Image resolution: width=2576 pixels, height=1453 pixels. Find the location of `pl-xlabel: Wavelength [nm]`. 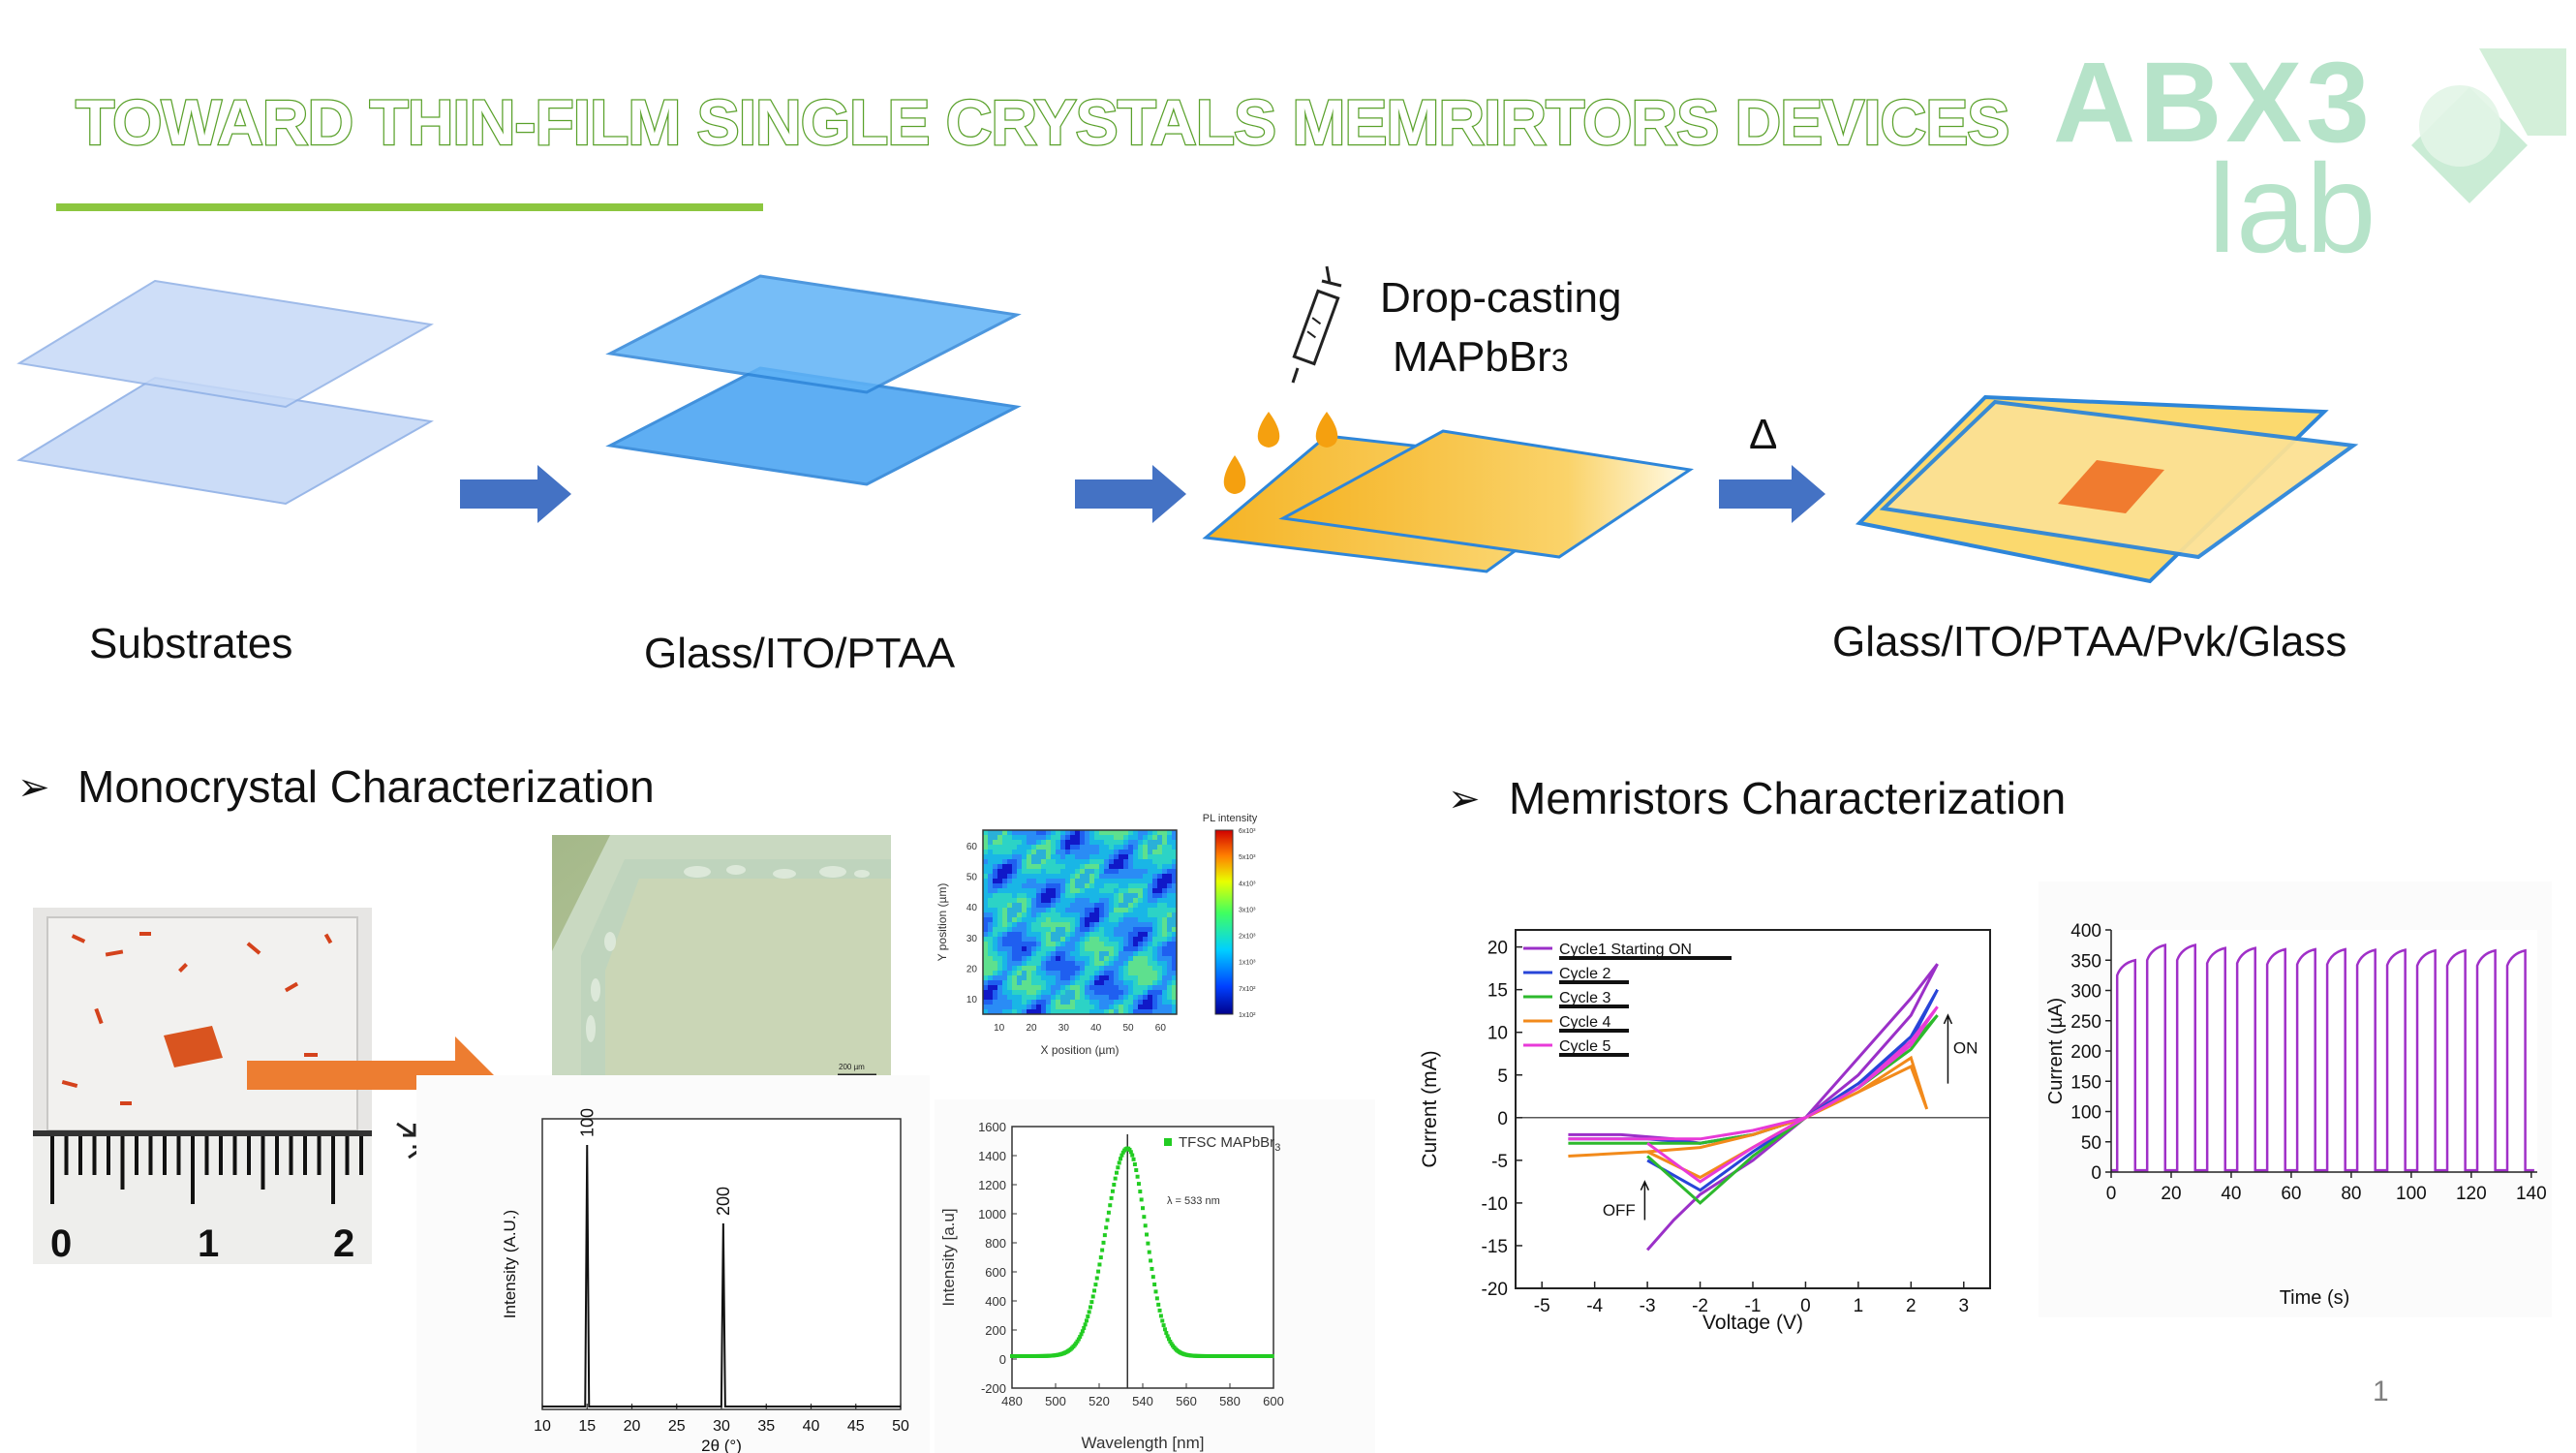

pl-xlabel: Wavelength [nm] is located at coordinates (1143, 1443).